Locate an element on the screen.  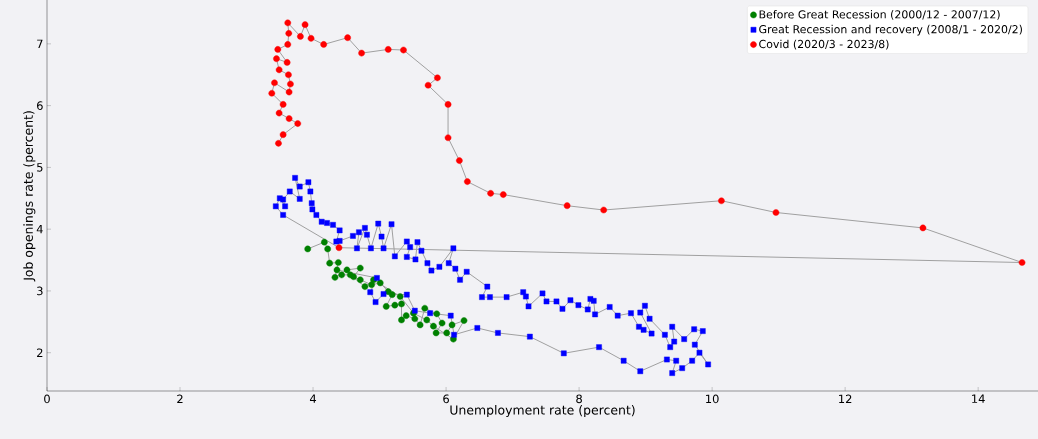
x-tick-label: 4 is located at coordinates (313, 398).